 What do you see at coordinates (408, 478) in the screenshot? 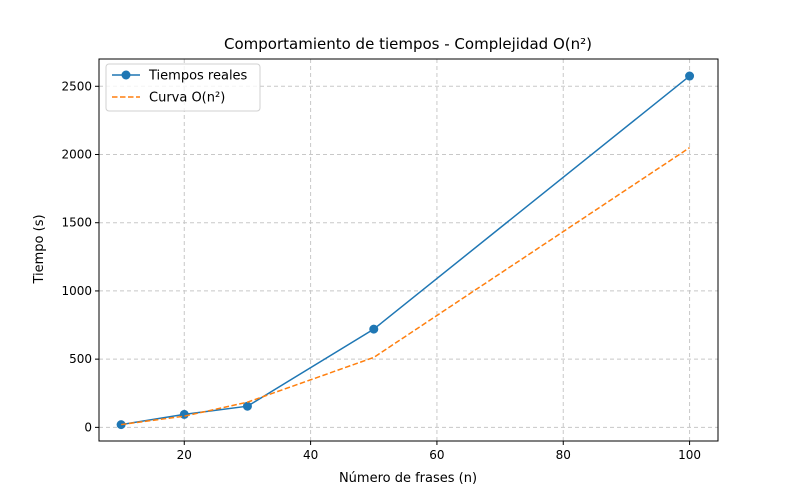
I see `x-axis-label: Número de frases (n)` at bounding box center [408, 478].